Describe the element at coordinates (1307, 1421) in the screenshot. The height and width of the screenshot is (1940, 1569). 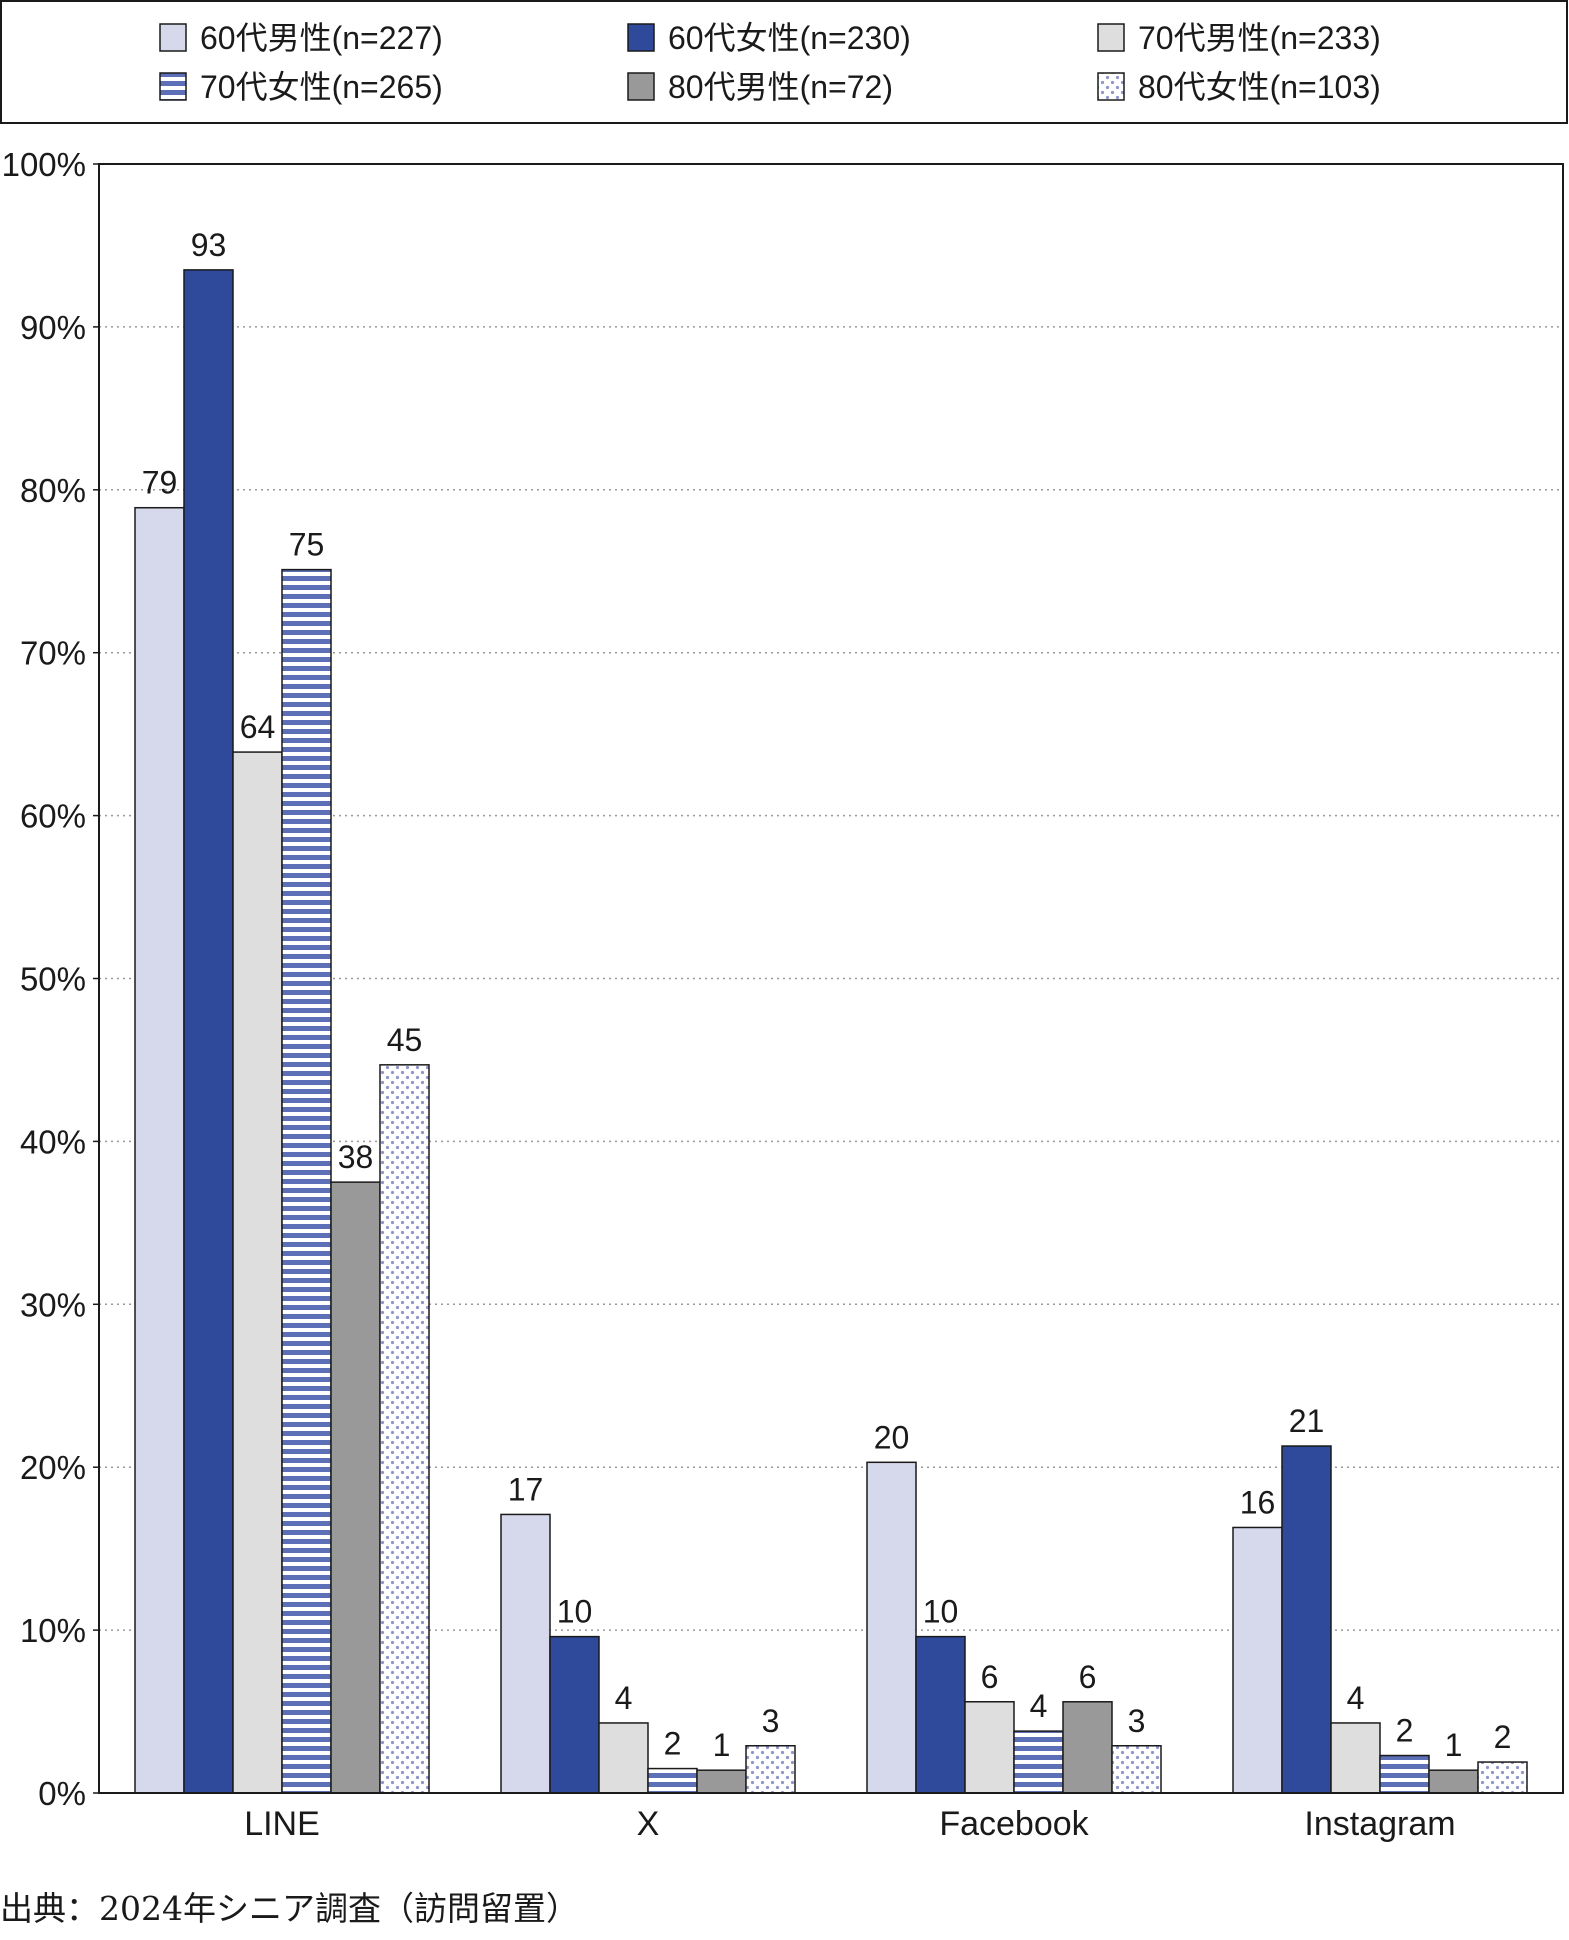
I see `data-label: 21` at that location.